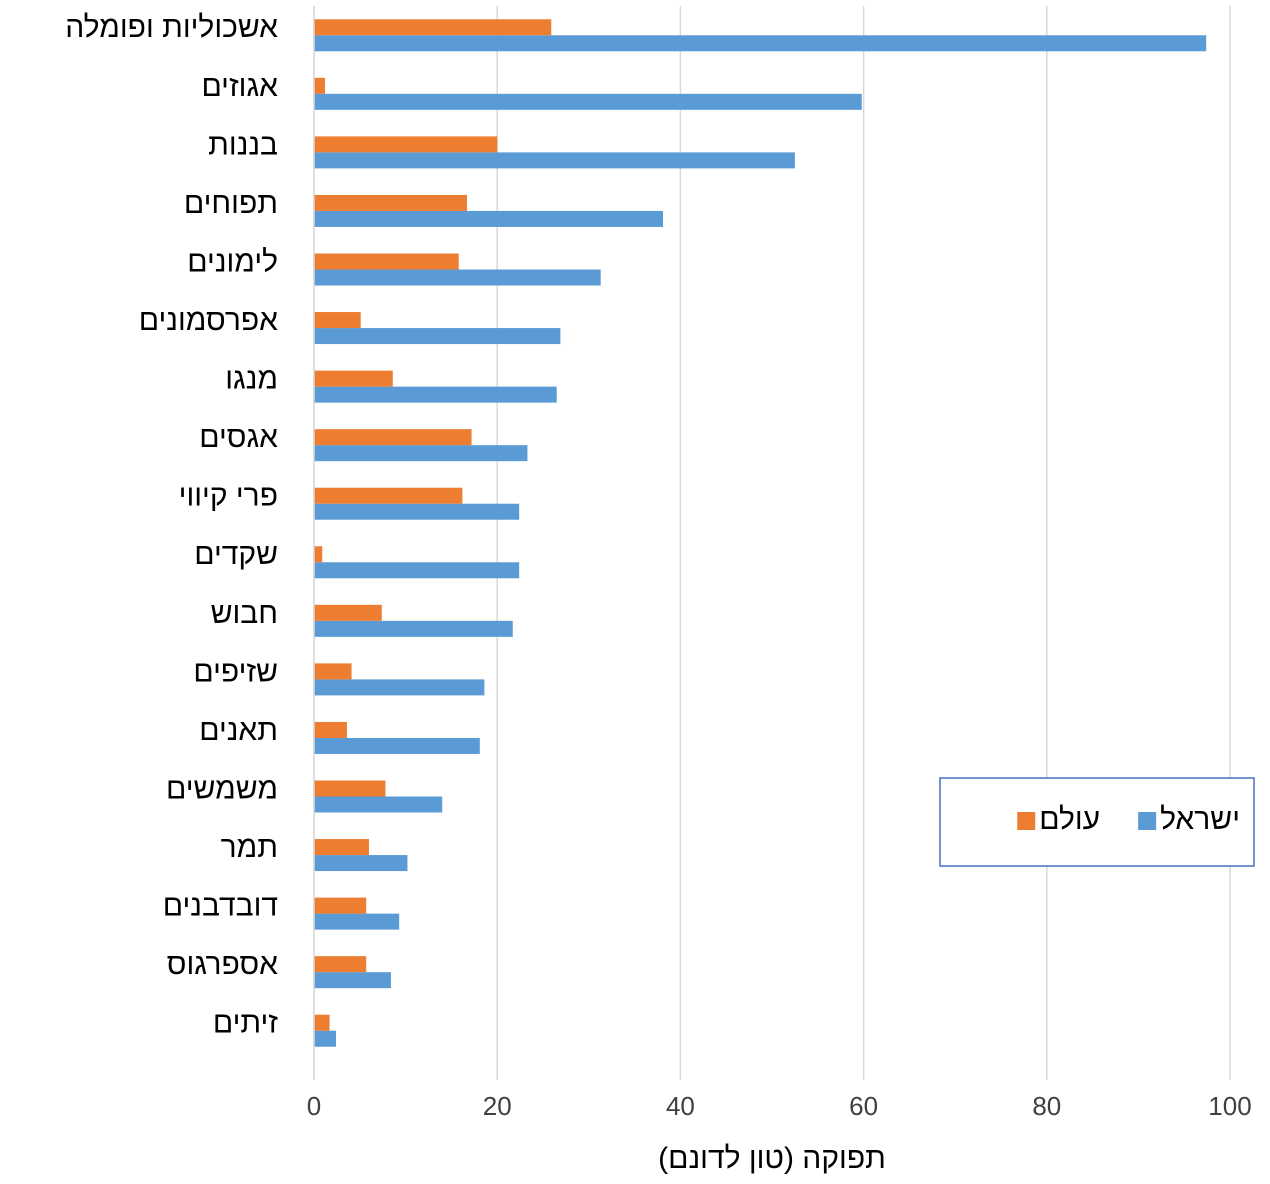 The image size is (1270, 1184). What do you see at coordinates (244, 613) in the screenshot?
I see `y-tick-label: חבוש` at bounding box center [244, 613].